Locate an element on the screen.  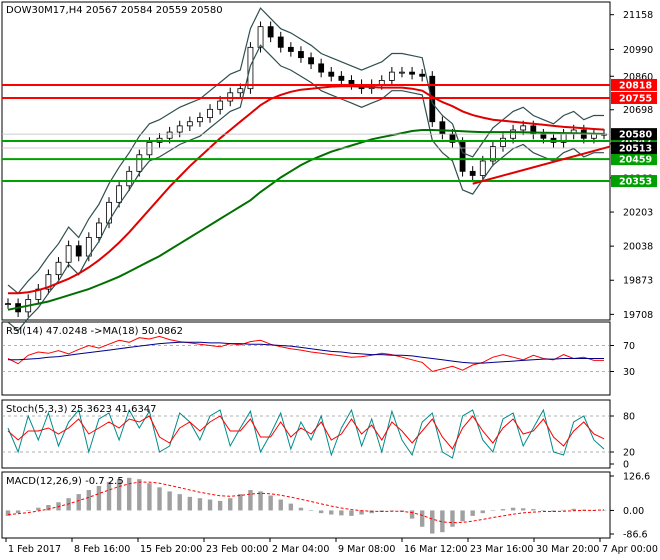
macd-panel: -86.6 0.00 126.6 is located at coordinates (327, 506).